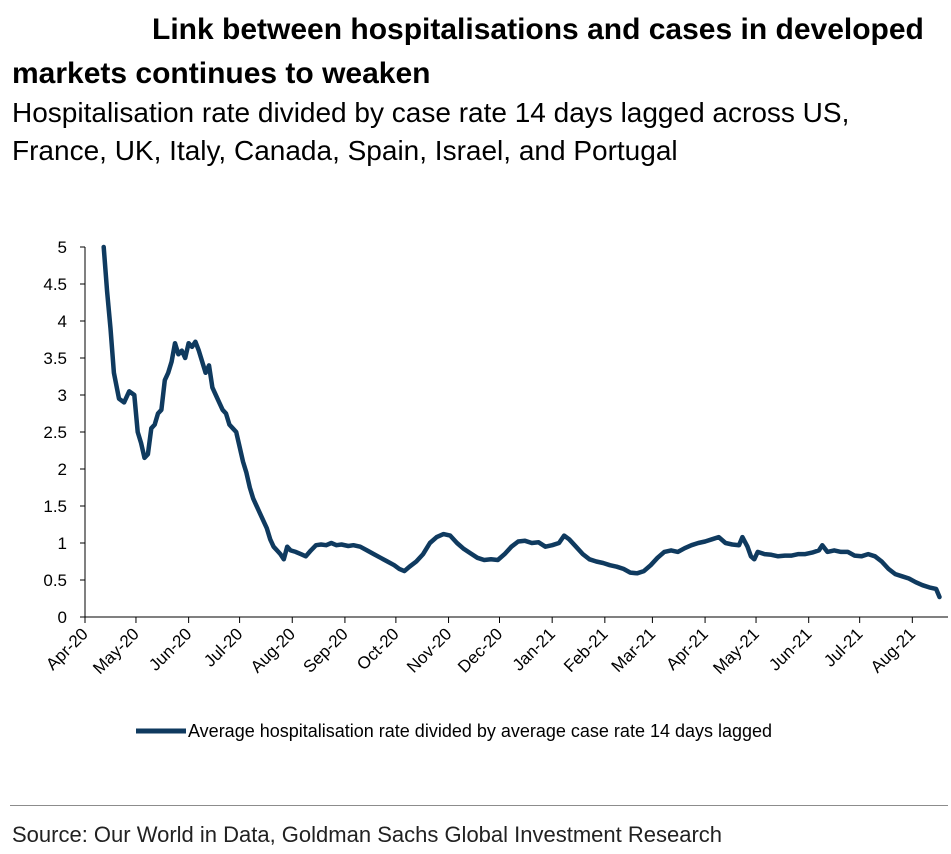 Image resolution: width=951 pixels, height=854 pixels. What do you see at coordinates (687, 649) in the screenshot?
I see `x-tick-label: Apr-21` at bounding box center [687, 649].